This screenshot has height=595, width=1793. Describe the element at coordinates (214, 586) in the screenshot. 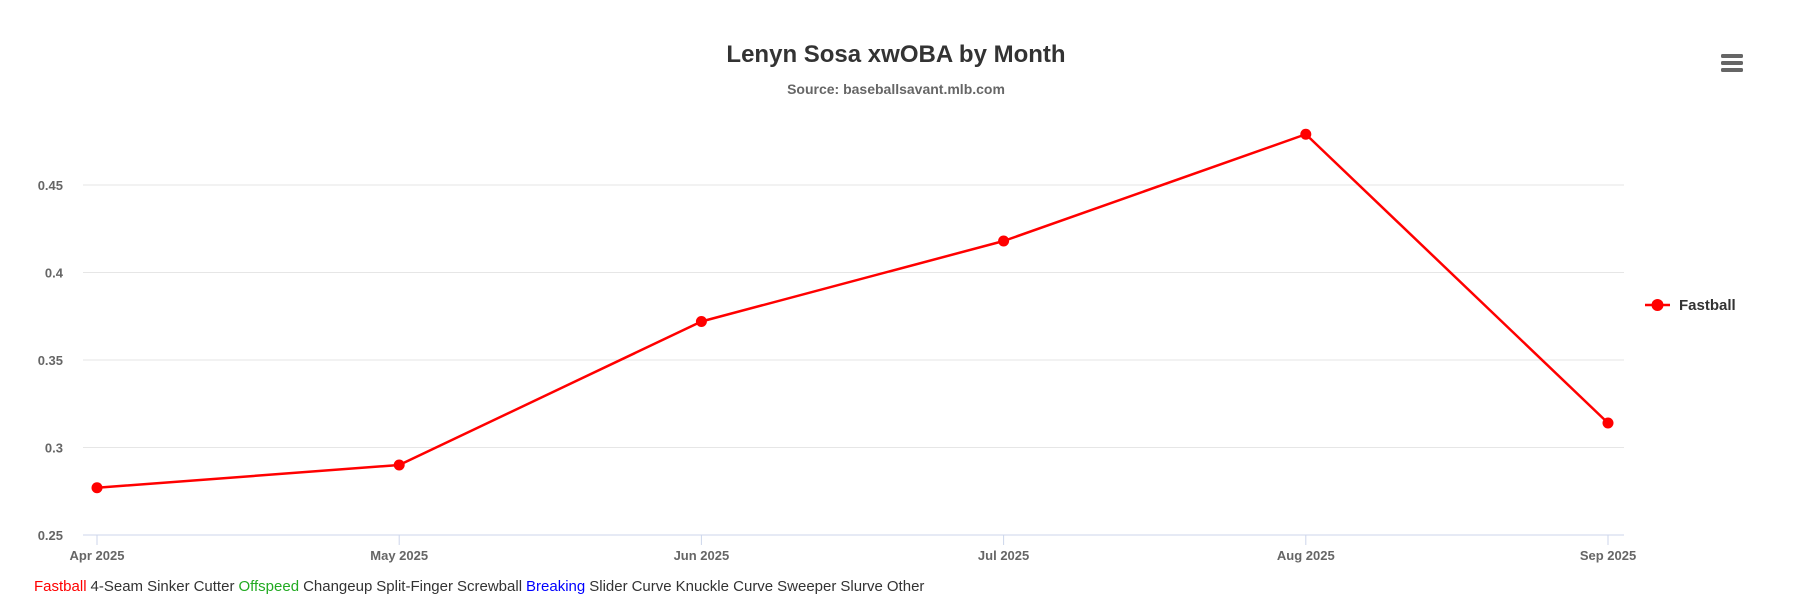

I see `pitch-legend-item: Cutter` at that location.